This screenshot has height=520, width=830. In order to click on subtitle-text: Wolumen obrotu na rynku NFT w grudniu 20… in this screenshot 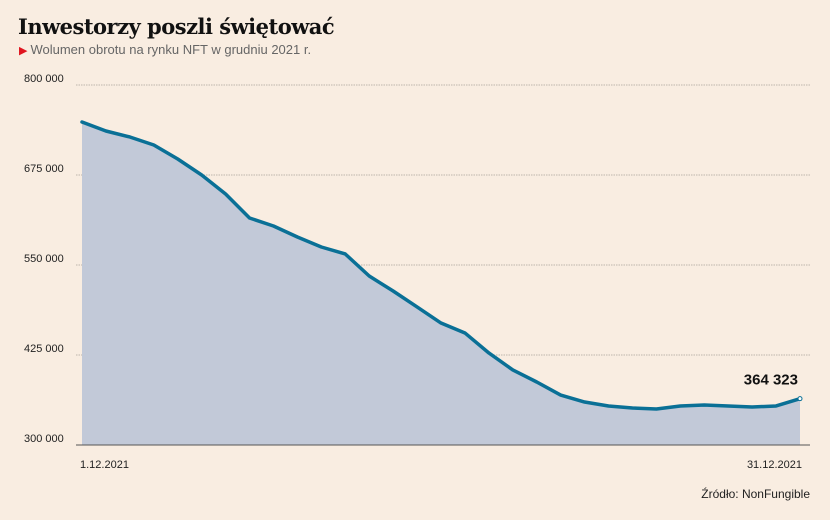, I will do `click(171, 49)`.